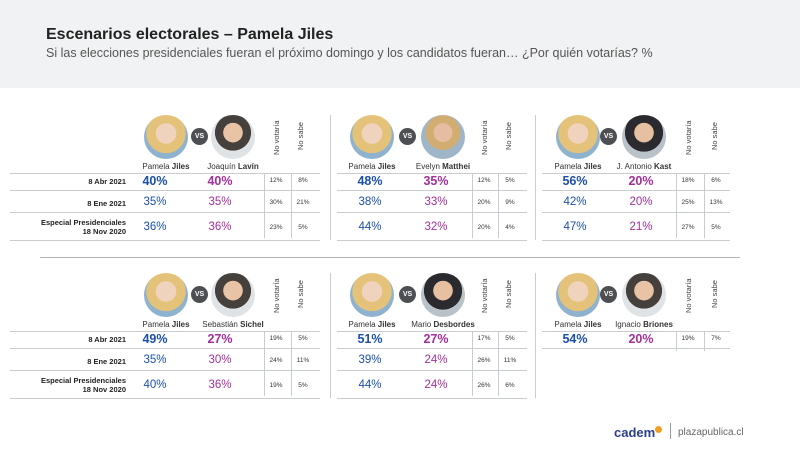 The height and width of the screenshot is (450, 800). I want to click on value-no-votaria: 30%, so click(276, 202).